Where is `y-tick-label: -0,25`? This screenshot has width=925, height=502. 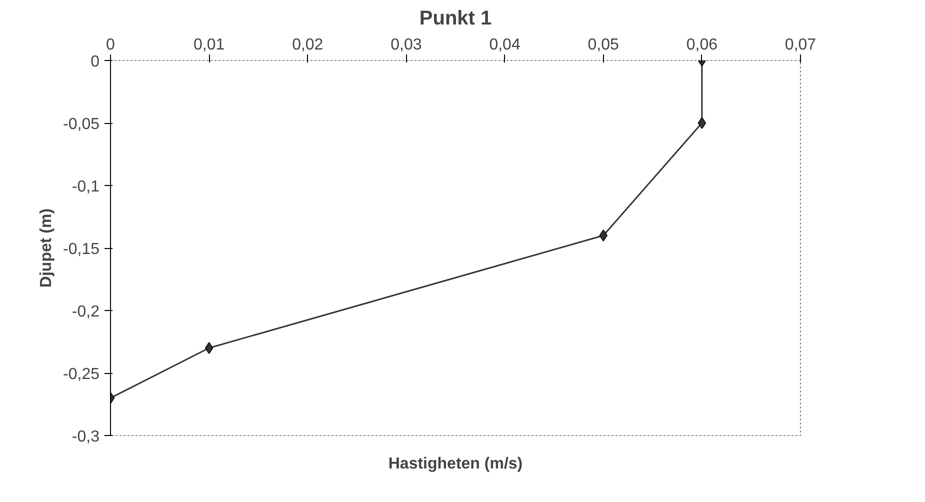
y-tick-label: -0,25 is located at coordinates (81, 374).